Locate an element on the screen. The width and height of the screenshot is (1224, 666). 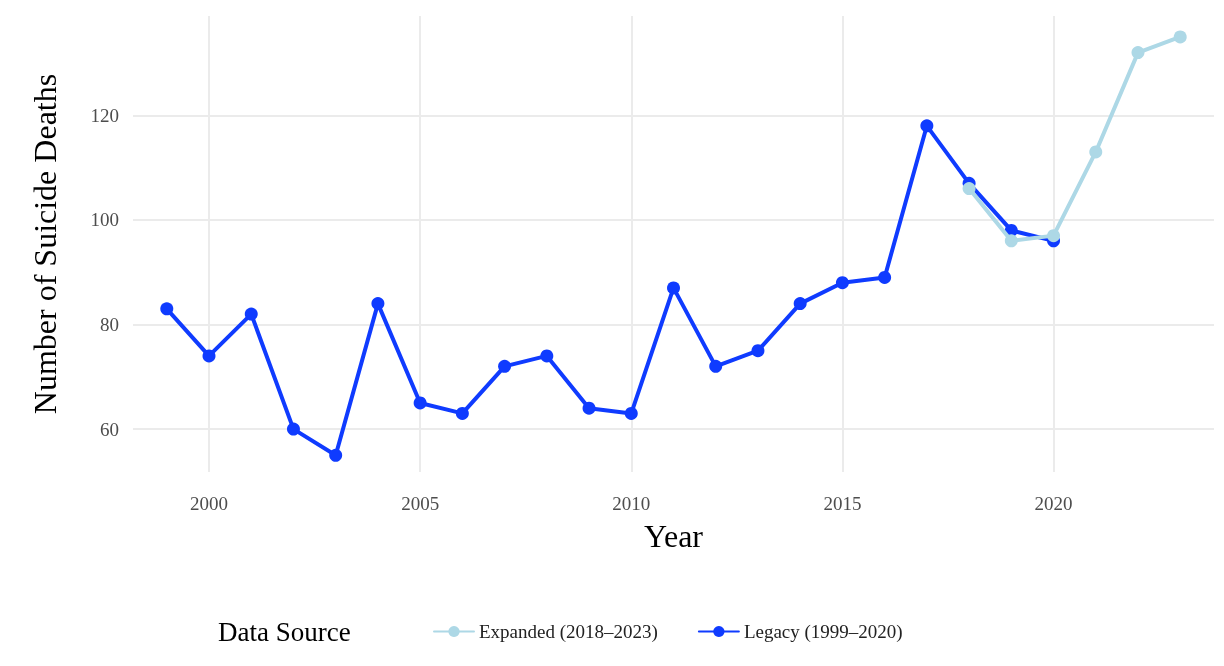
x-tick-label: 2005 is located at coordinates (420, 503).